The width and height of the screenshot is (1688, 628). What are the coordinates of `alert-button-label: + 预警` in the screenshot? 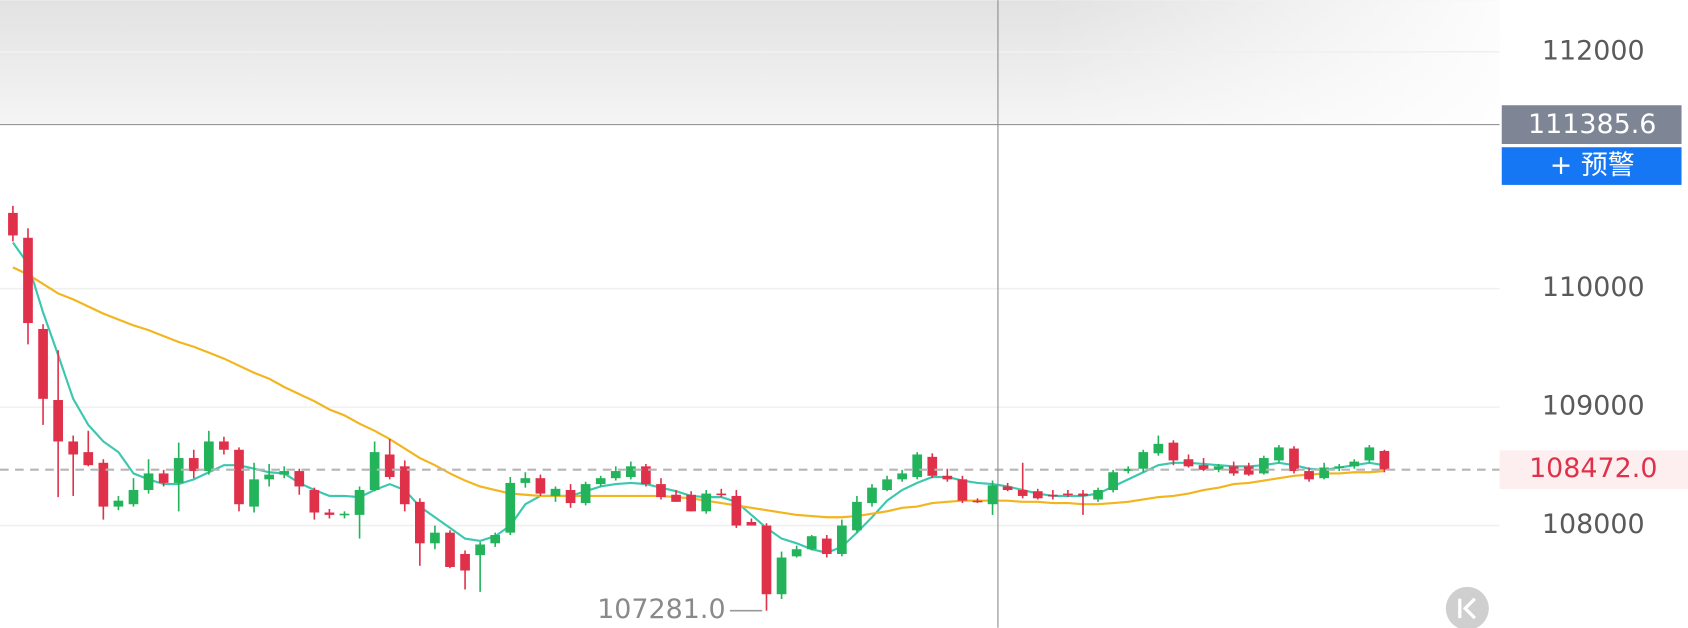 It's located at (1592, 165).